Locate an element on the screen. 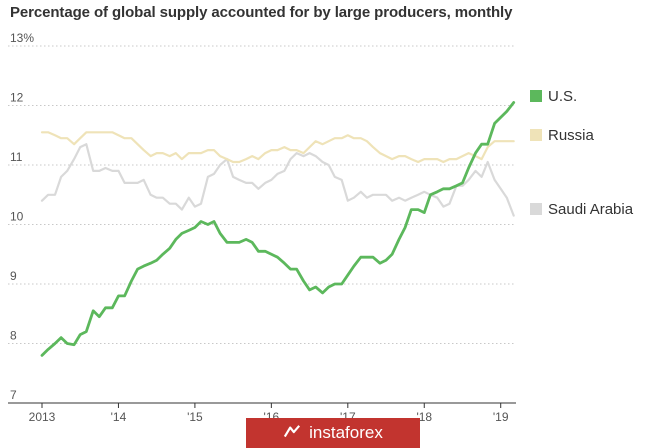 The width and height of the screenshot is (665, 448). y-tick-label: 8 is located at coordinates (13, 336).